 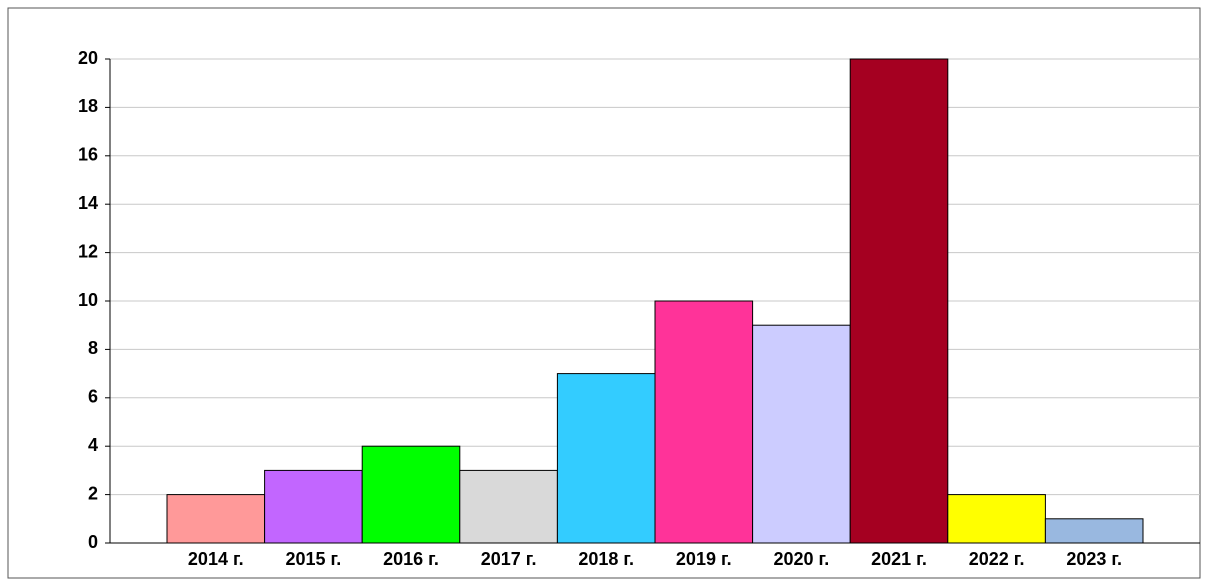 What do you see at coordinates (88, 106) in the screenshot?
I see `y-tick-label: 18` at bounding box center [88, 106].